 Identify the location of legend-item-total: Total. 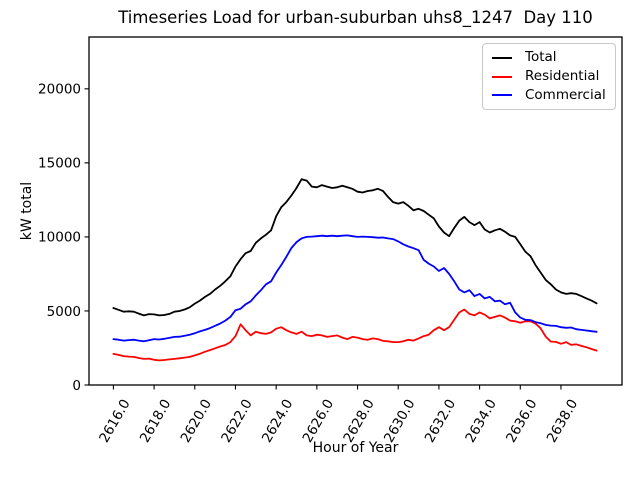
(549, 57).